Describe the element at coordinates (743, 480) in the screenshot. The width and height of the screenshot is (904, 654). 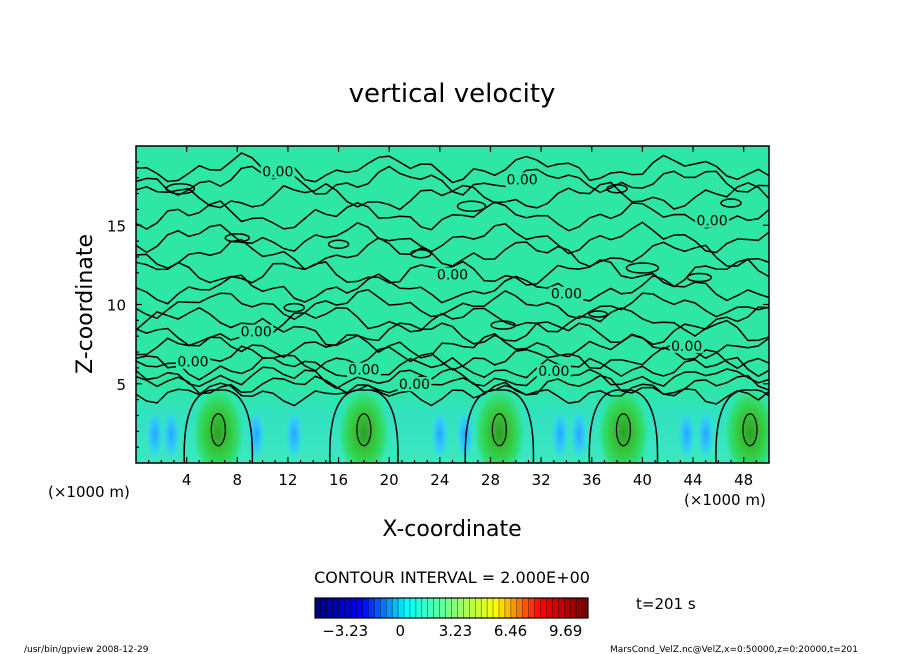
I see `x-tick-label-48: 48` at that location.